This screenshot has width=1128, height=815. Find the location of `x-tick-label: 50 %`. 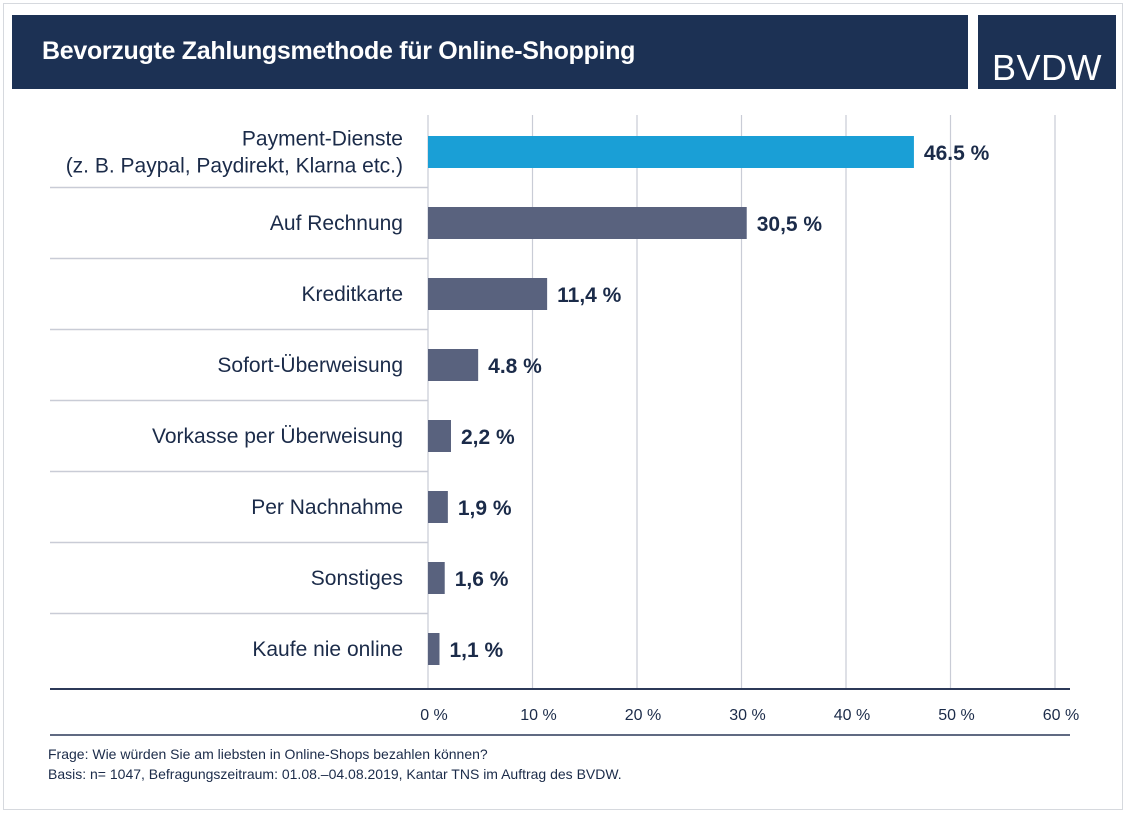

x-tick-label: 50 % is located at coordinates (956, 715).